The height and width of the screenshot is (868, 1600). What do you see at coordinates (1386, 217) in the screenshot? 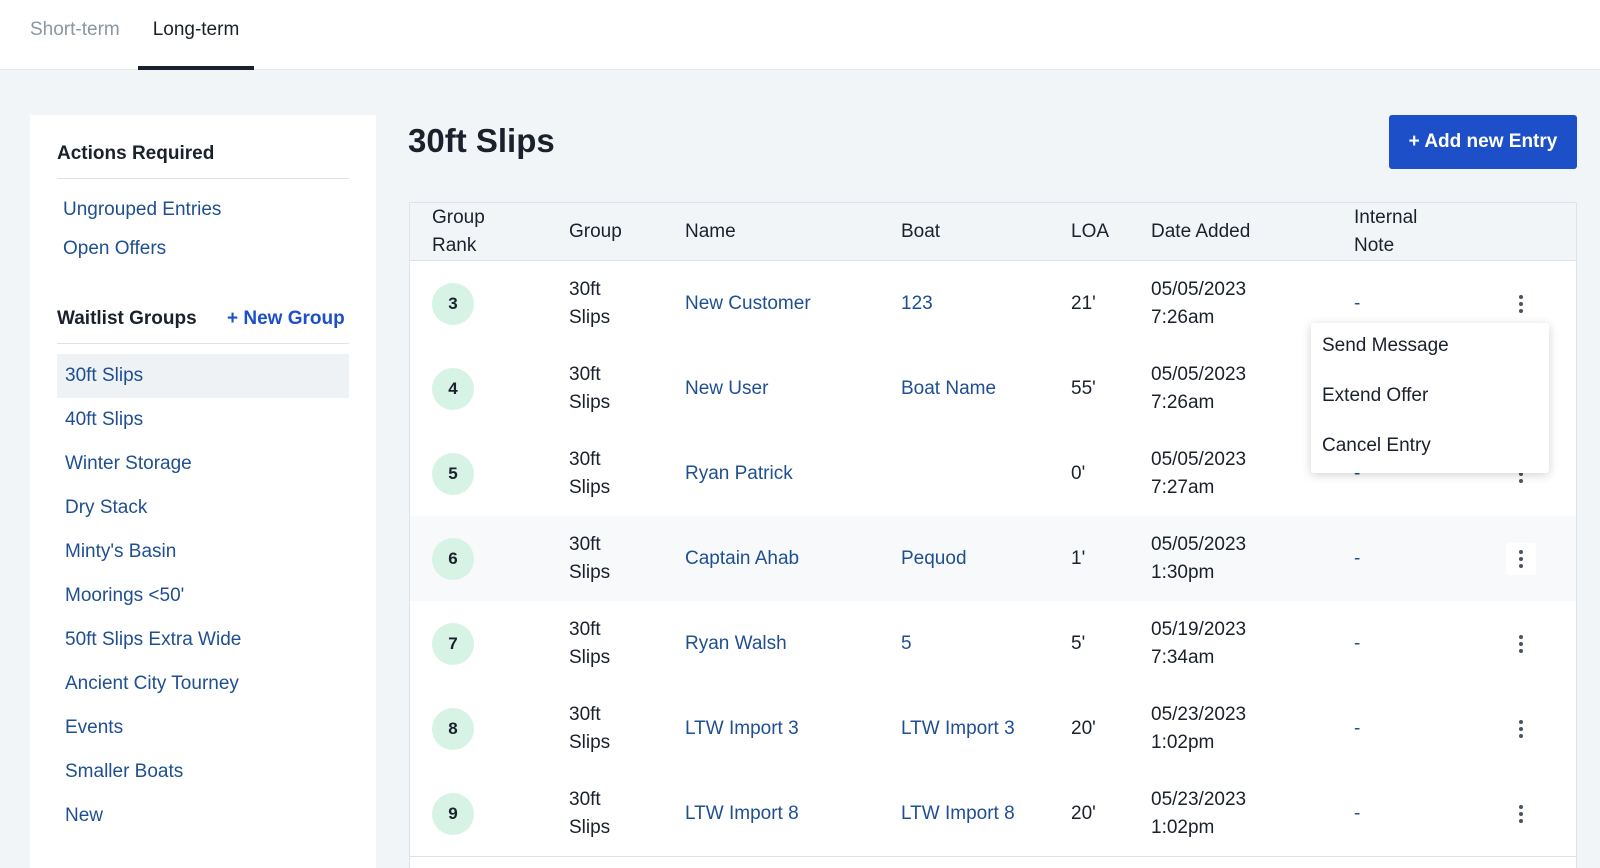
I see `header-text: Internal` at bounding box center [1386, 217].